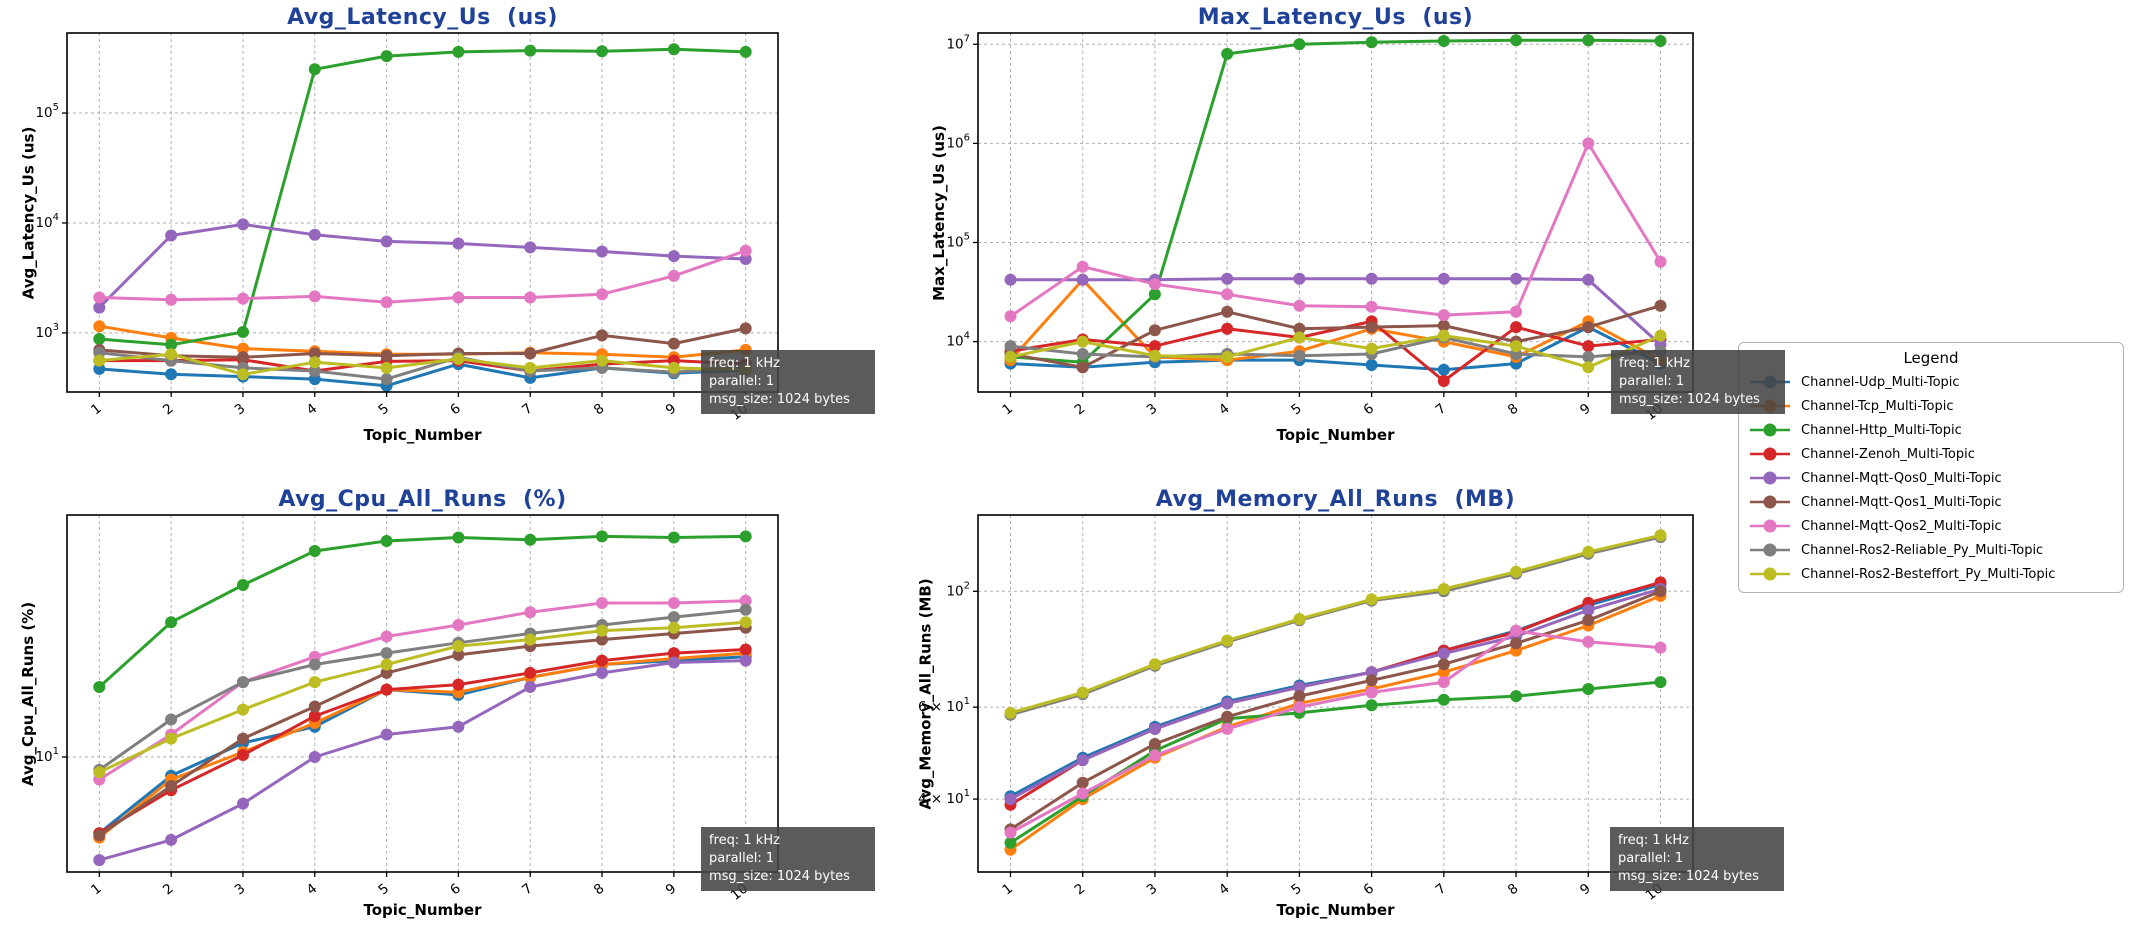  What do you see at coordinates (47, 331) in the screenshot?
I see `svg-text: 10³` at bounding box center [47, 331].